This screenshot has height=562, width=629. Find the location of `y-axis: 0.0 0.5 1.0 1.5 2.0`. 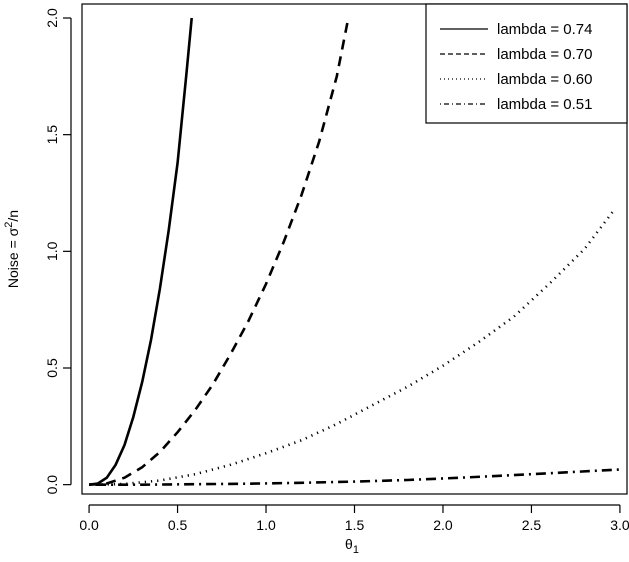

y-axis: 0.0 0.5 1.0 1.5 2.0 is located at coordinates (58, 251).